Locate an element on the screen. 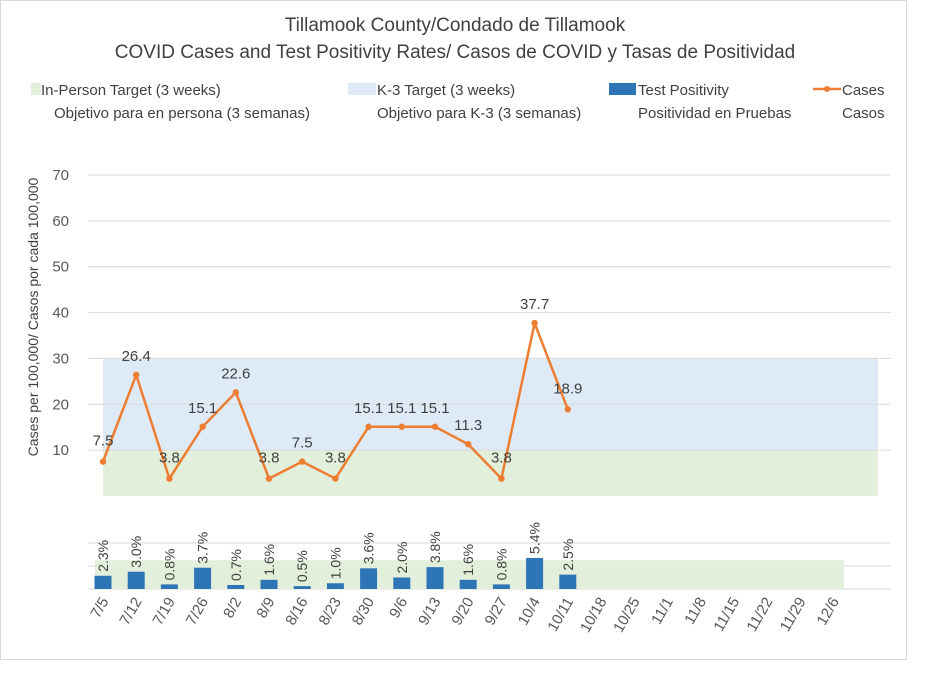 Image resolution: width=940 pixels, height=683 pixels. legend-label-k3: K-3 Target (3 weeks) is located at coordinates (446, 90).